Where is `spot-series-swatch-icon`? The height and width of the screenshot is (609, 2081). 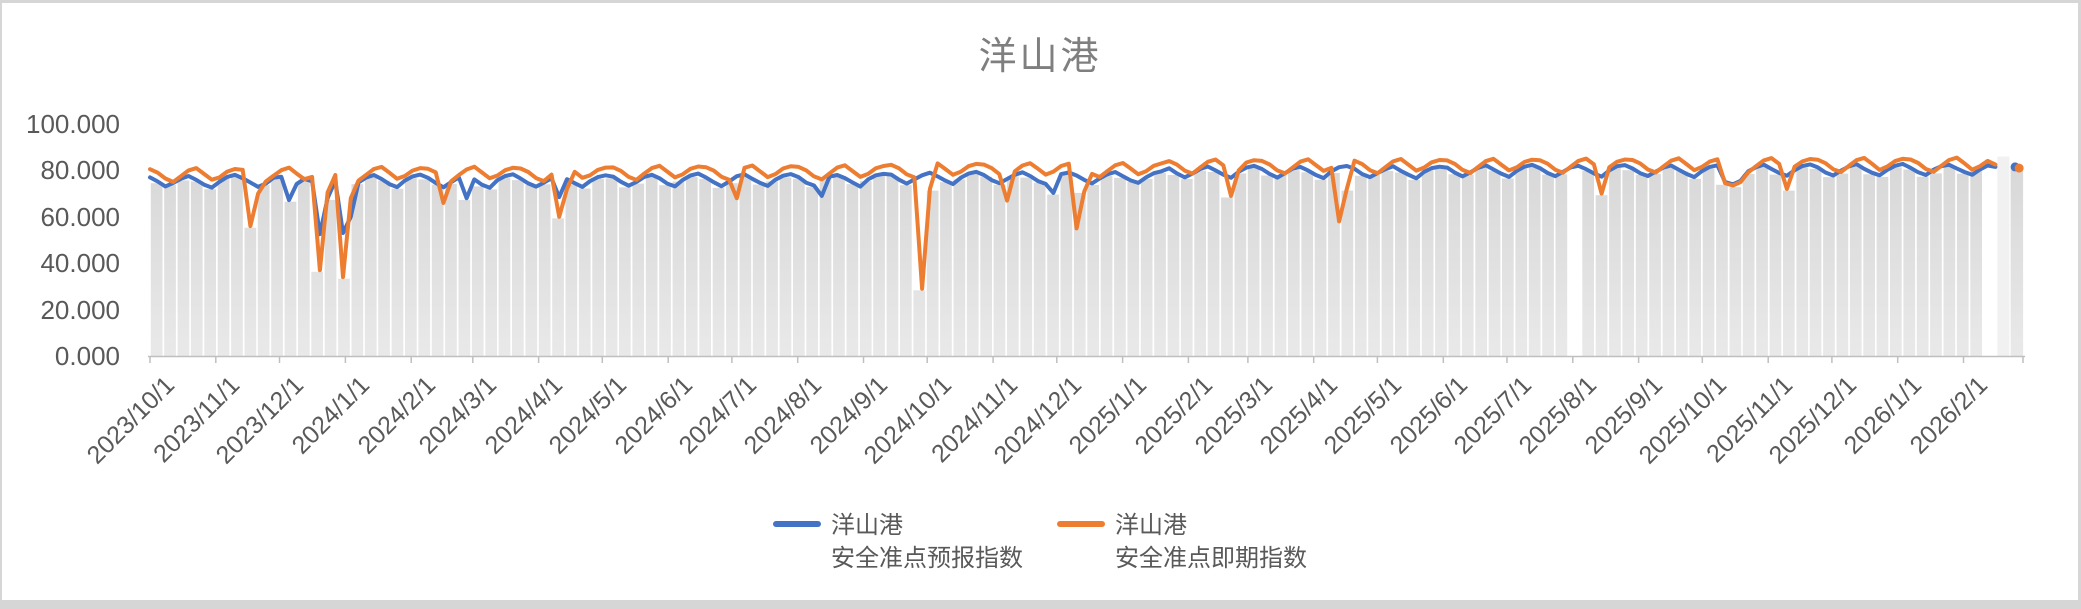 spot-series-swatch-icon is located at coordinates (1081, 524).